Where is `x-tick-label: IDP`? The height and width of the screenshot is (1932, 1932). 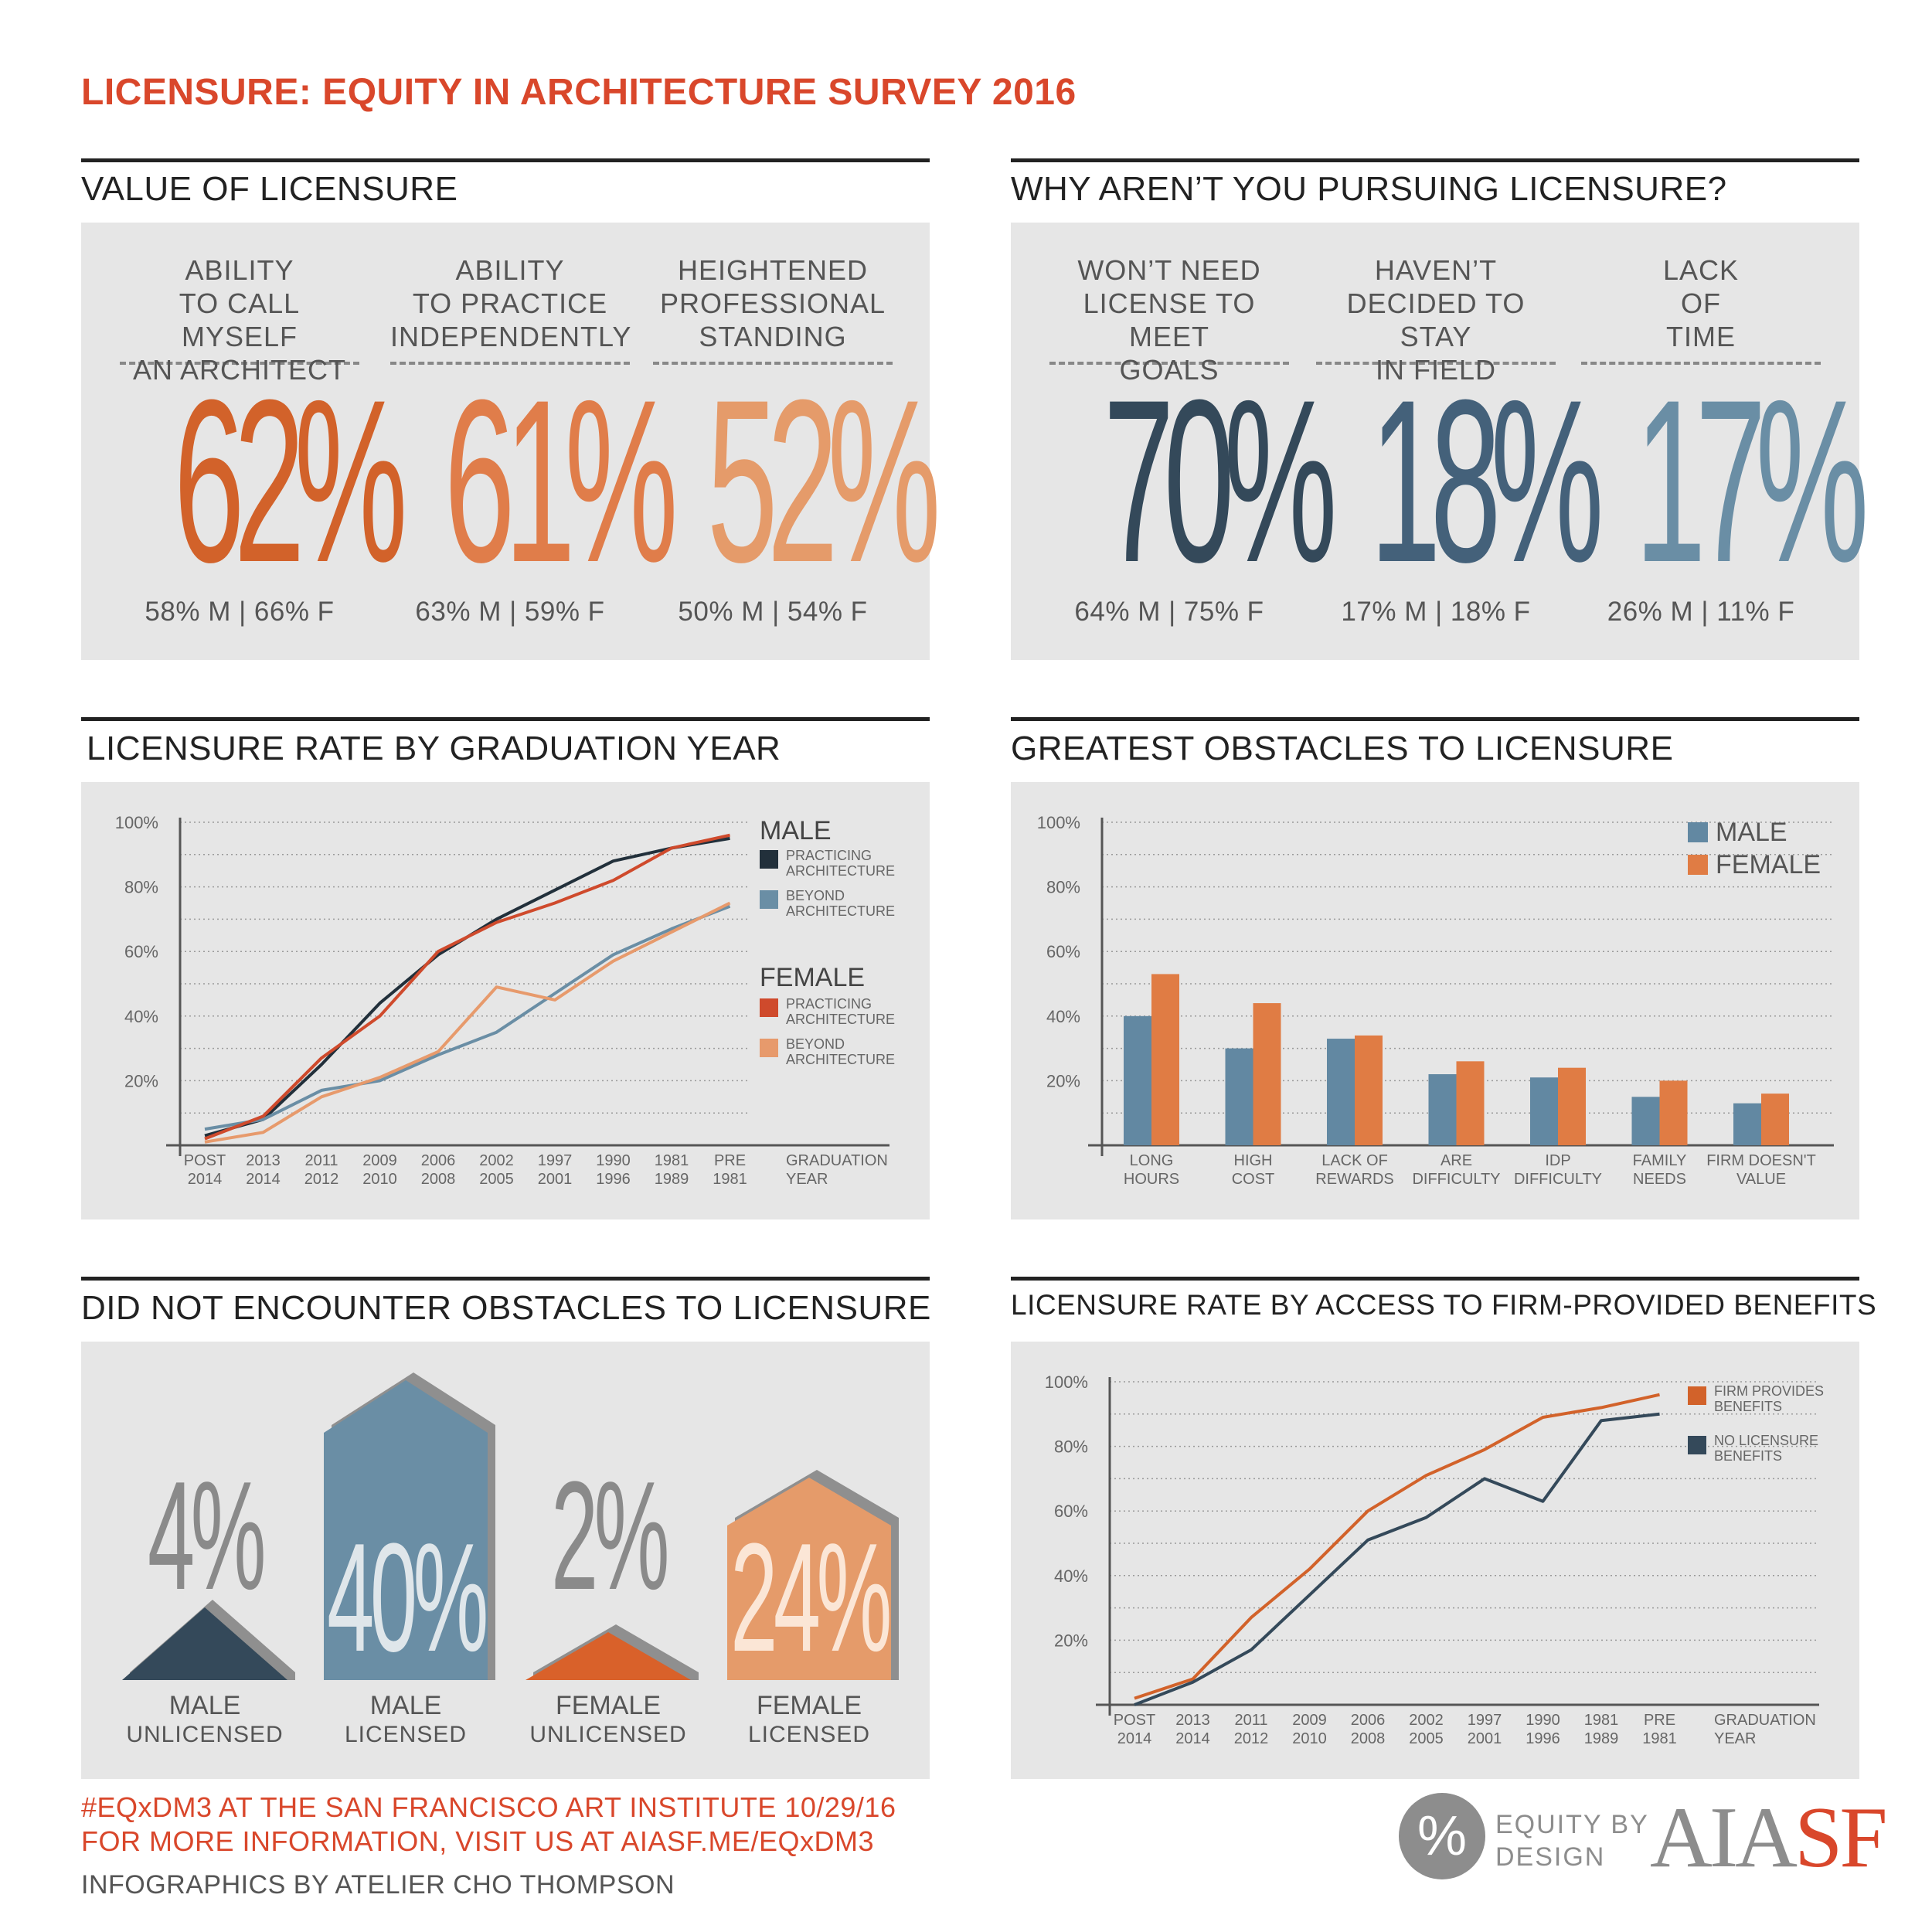
x-tick-label: IDP is located at coordinates (1558, 1161).